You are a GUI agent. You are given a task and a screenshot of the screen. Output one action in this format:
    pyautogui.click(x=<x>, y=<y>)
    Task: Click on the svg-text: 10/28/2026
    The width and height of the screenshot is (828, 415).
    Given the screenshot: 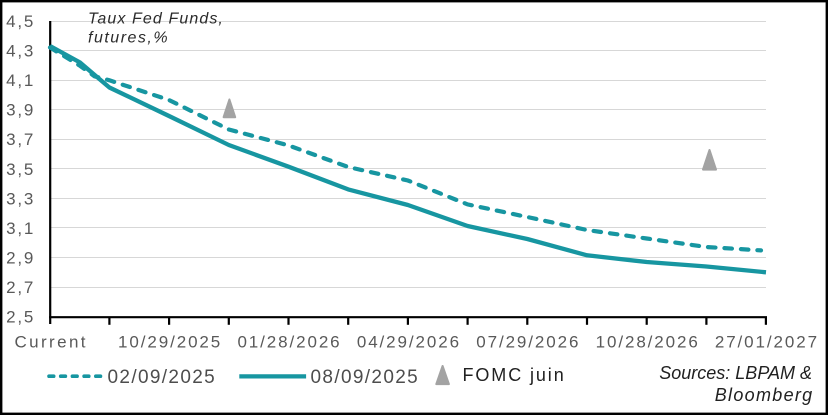 What is the action you would take?
    pyautogui.click(x=648, y=342)
    